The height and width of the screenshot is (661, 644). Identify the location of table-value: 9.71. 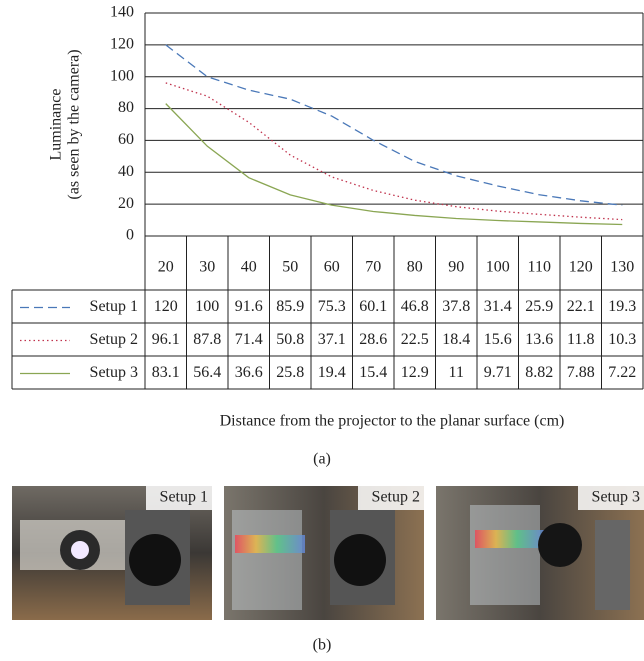
(498, 372).